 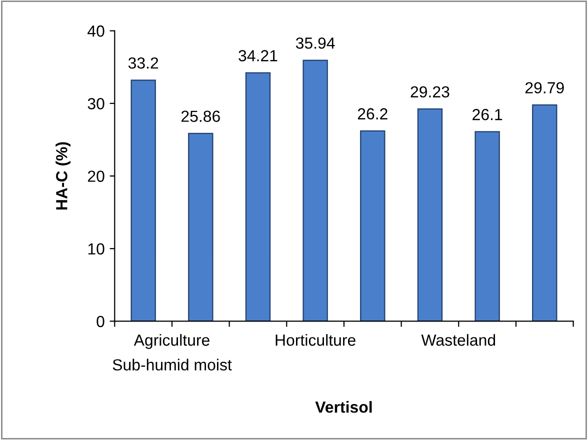 What do you see at coordinates (487, 114) in the screenshot?
I see `data-label: 26.1` at bounding box center [487, 114].